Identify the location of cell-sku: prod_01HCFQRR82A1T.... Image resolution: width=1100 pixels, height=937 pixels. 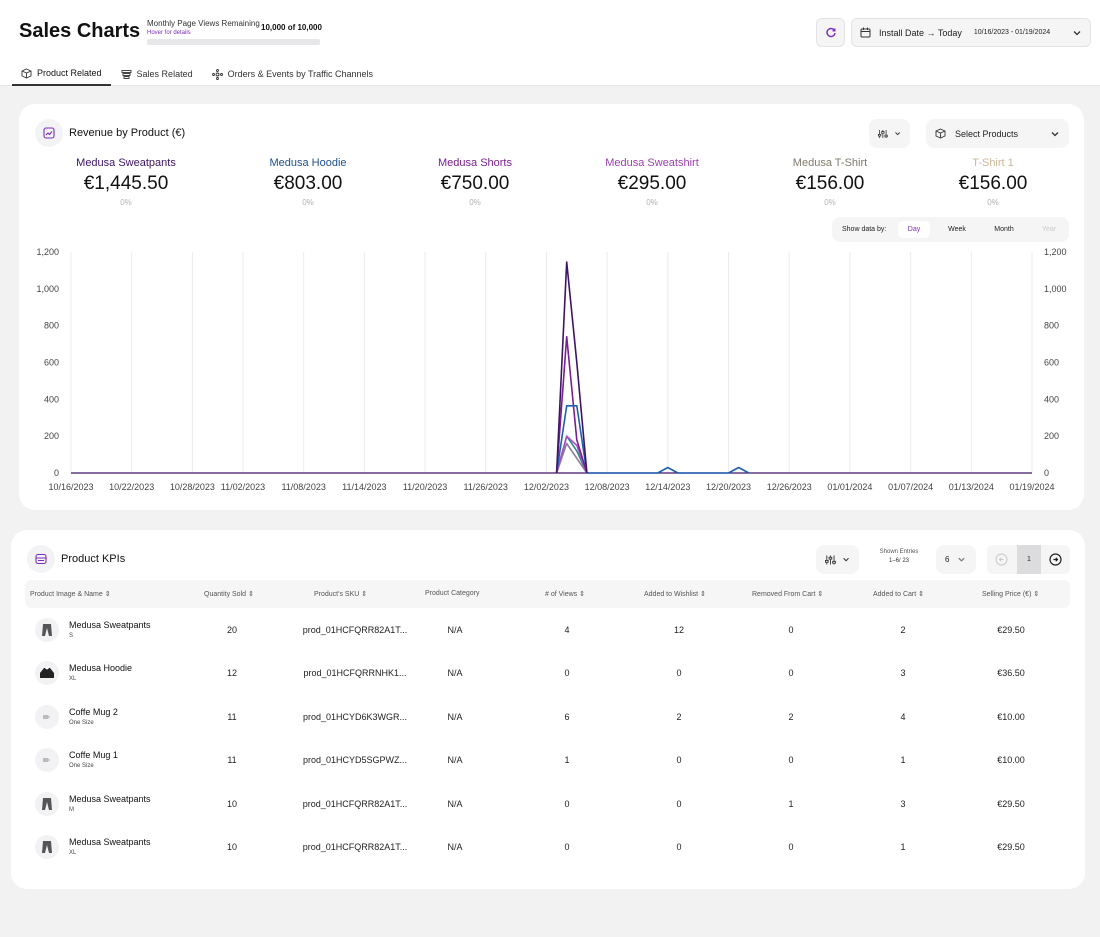
(355, 803).